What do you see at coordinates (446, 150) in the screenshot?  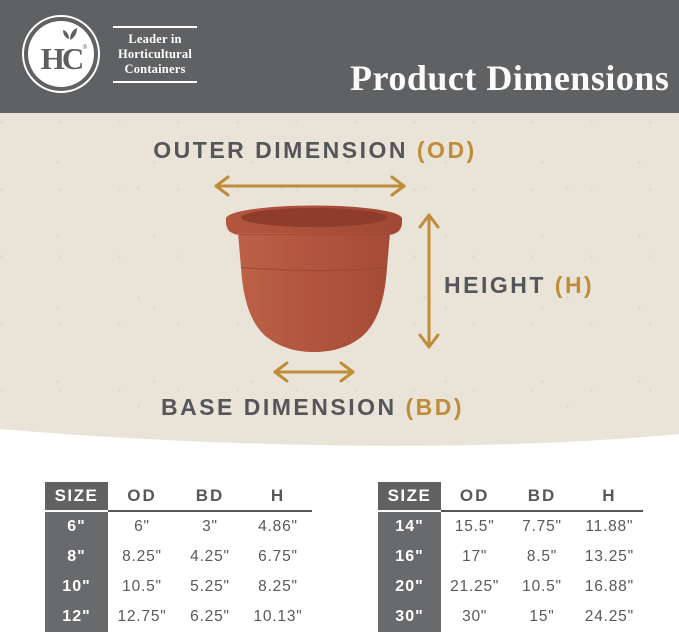 I see `outer-dimension-abbr: (OD)` at bounding box center [446, 150].